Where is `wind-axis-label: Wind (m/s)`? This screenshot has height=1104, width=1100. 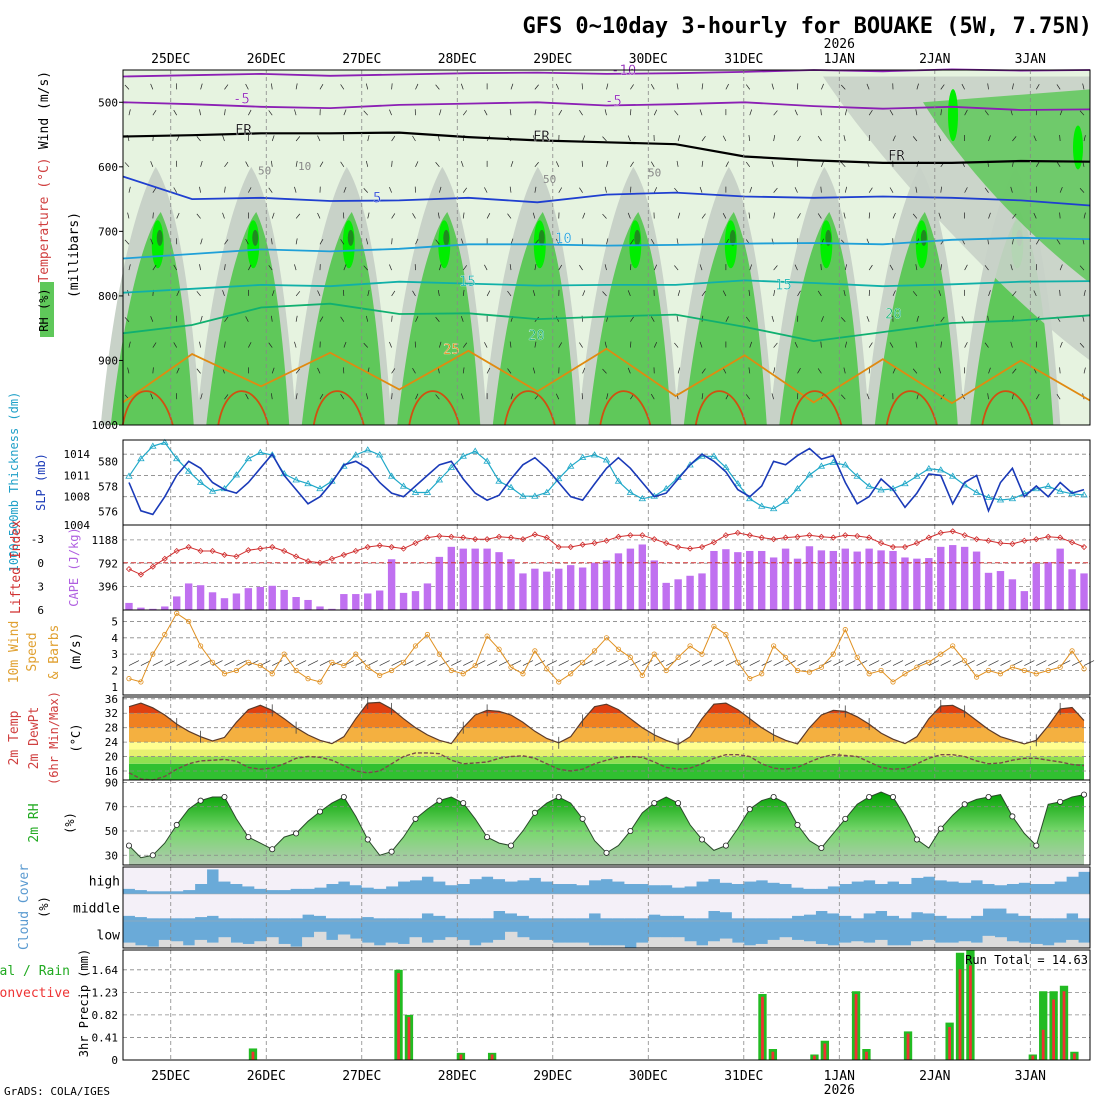
wind-axis-label: Wind (m/s) is located at coordinates (44, 110).